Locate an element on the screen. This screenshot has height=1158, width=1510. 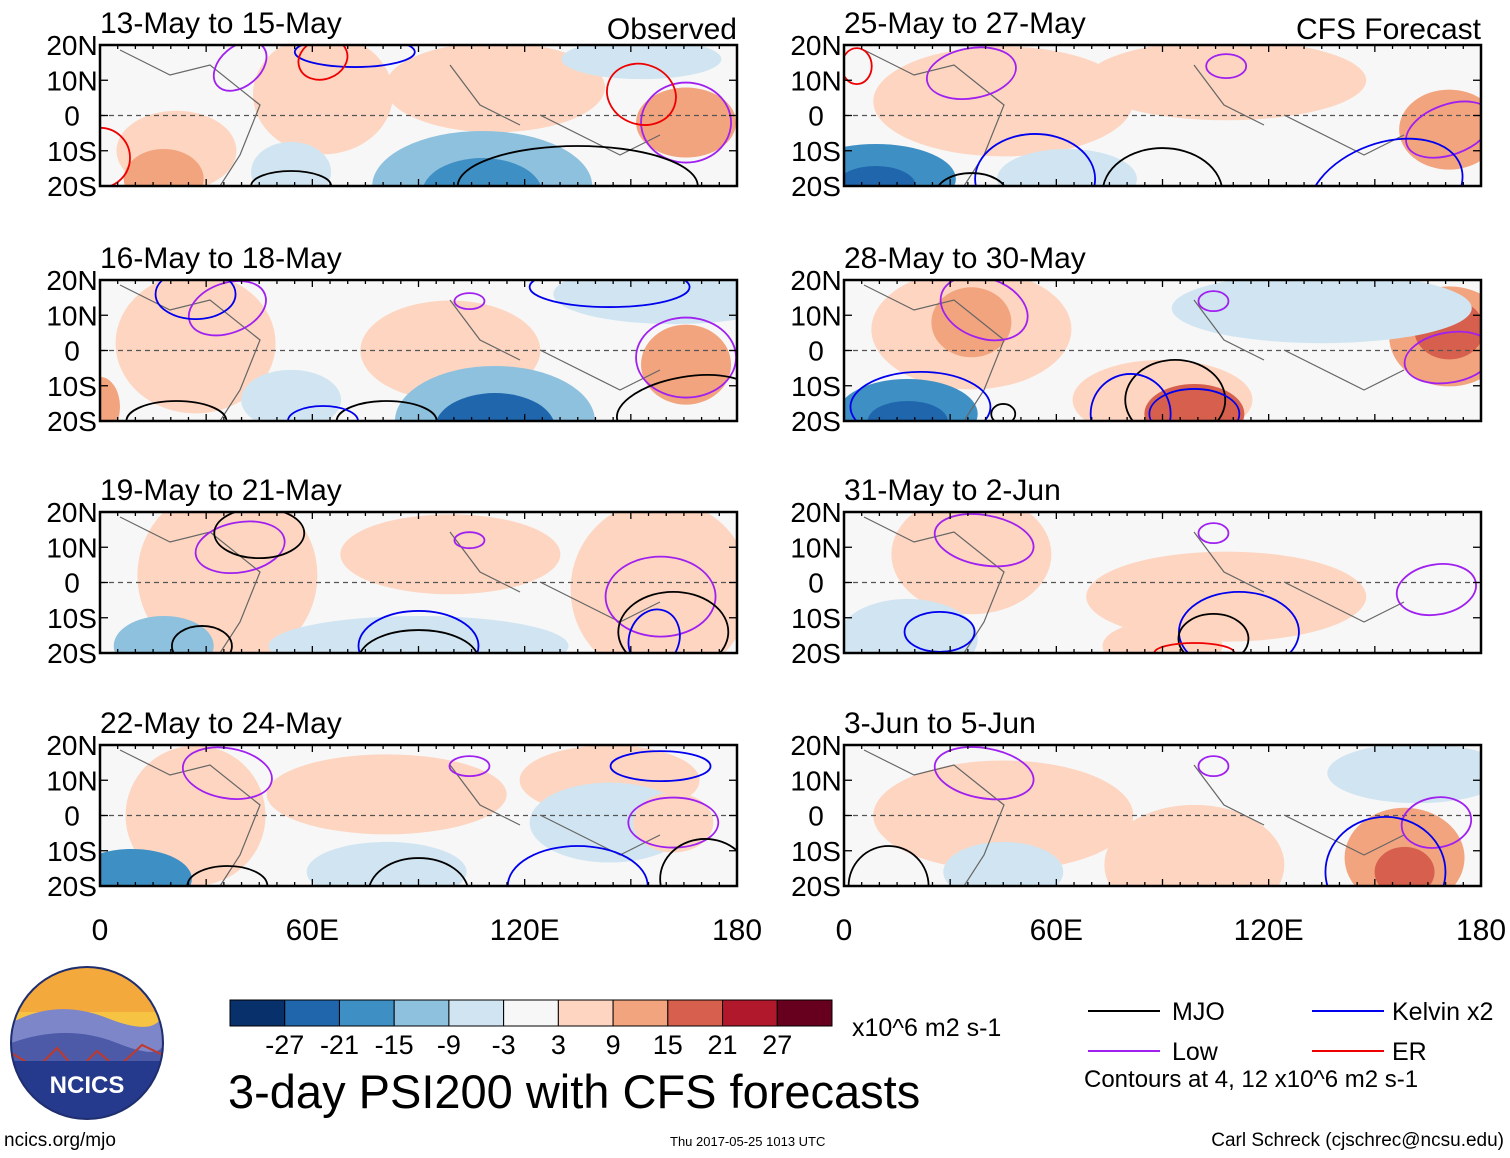
map-panel: 20N 10N 0 10S 20S 19-May to 21-May is located at coordinates (392, 571).